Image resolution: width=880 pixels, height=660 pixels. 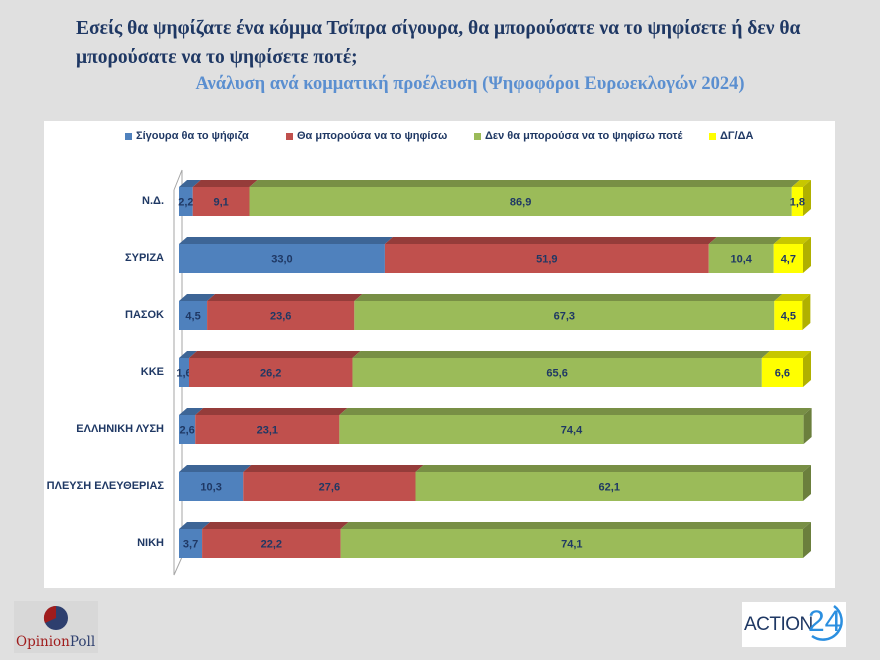 I want to click on category-label: ΠΑΣΟΚ, so click(x=144, y=314).